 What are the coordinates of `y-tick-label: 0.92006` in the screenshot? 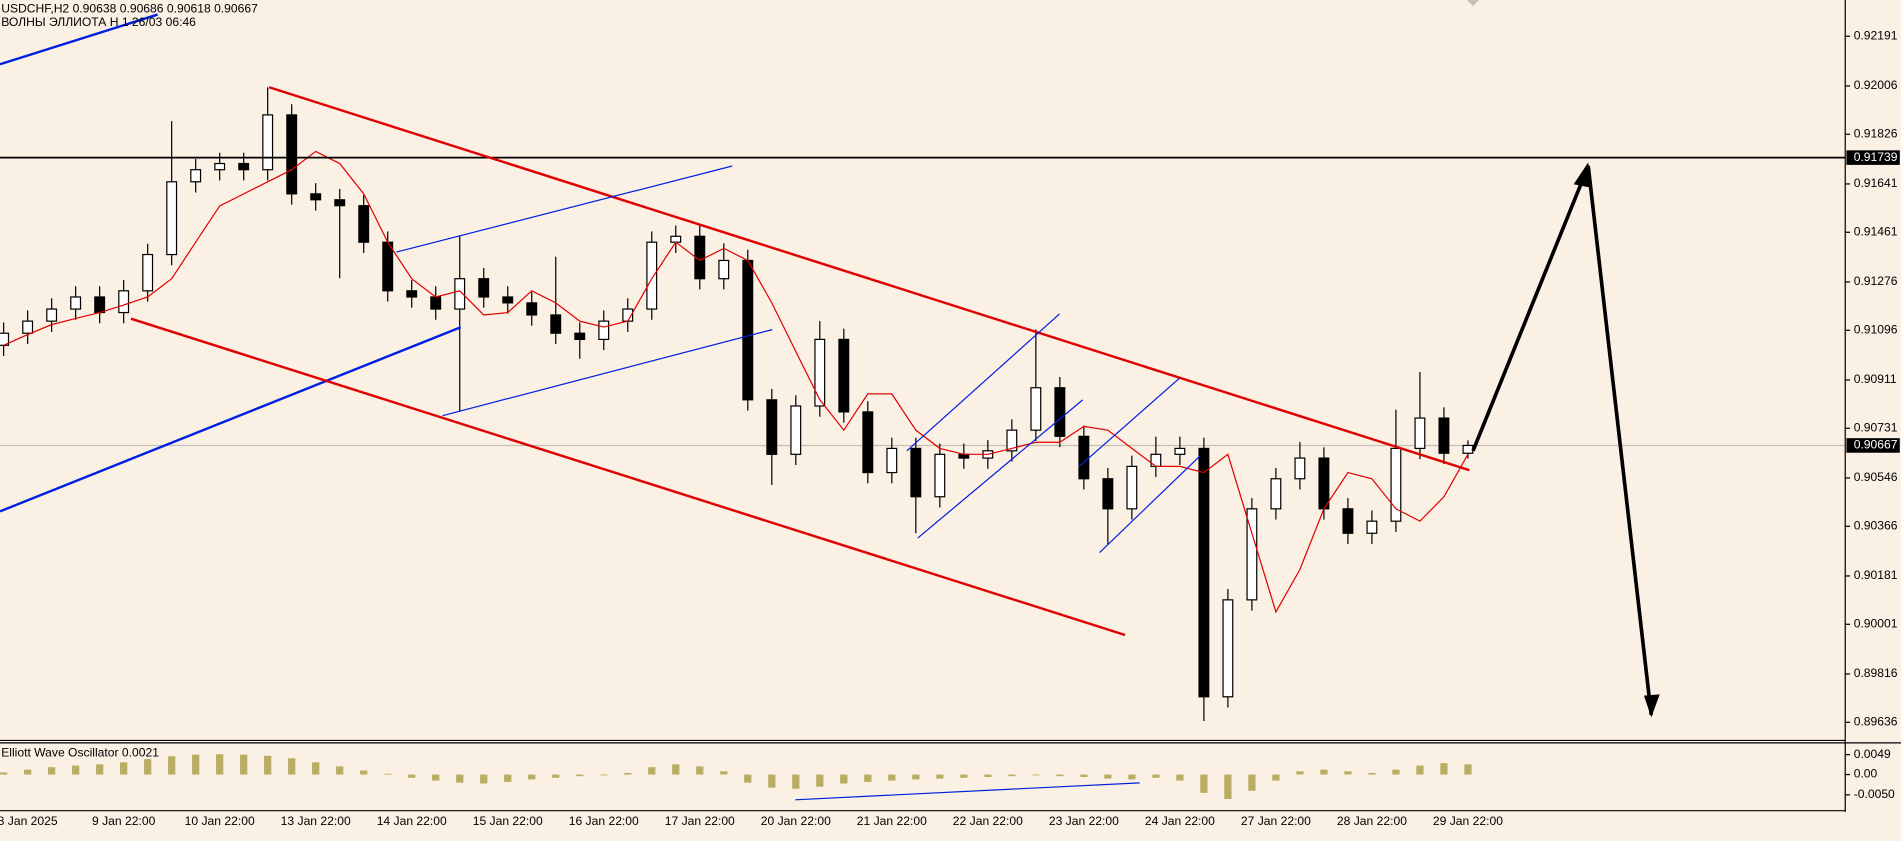 It's located at (1876, 85).